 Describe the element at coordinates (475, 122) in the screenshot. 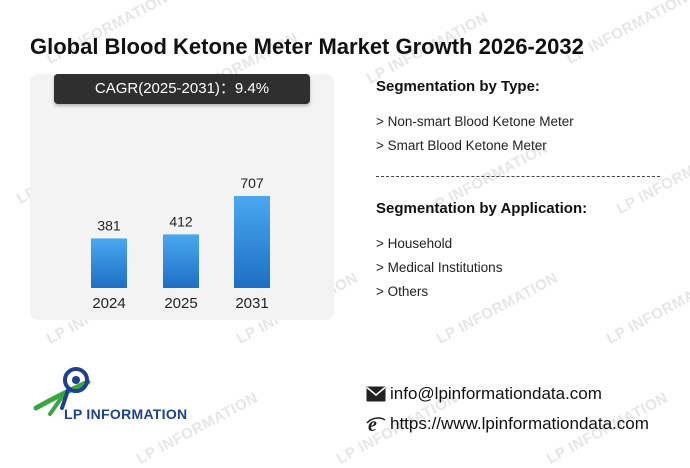

I see `list-item: Non-smart Blood Ketone Meter` at that location.